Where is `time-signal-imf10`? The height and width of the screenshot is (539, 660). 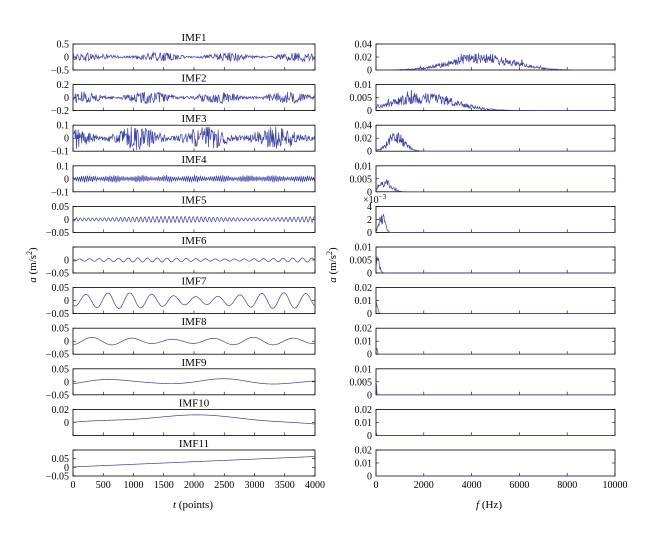 time-signal-imf10 is located at coordinates (194, 419).